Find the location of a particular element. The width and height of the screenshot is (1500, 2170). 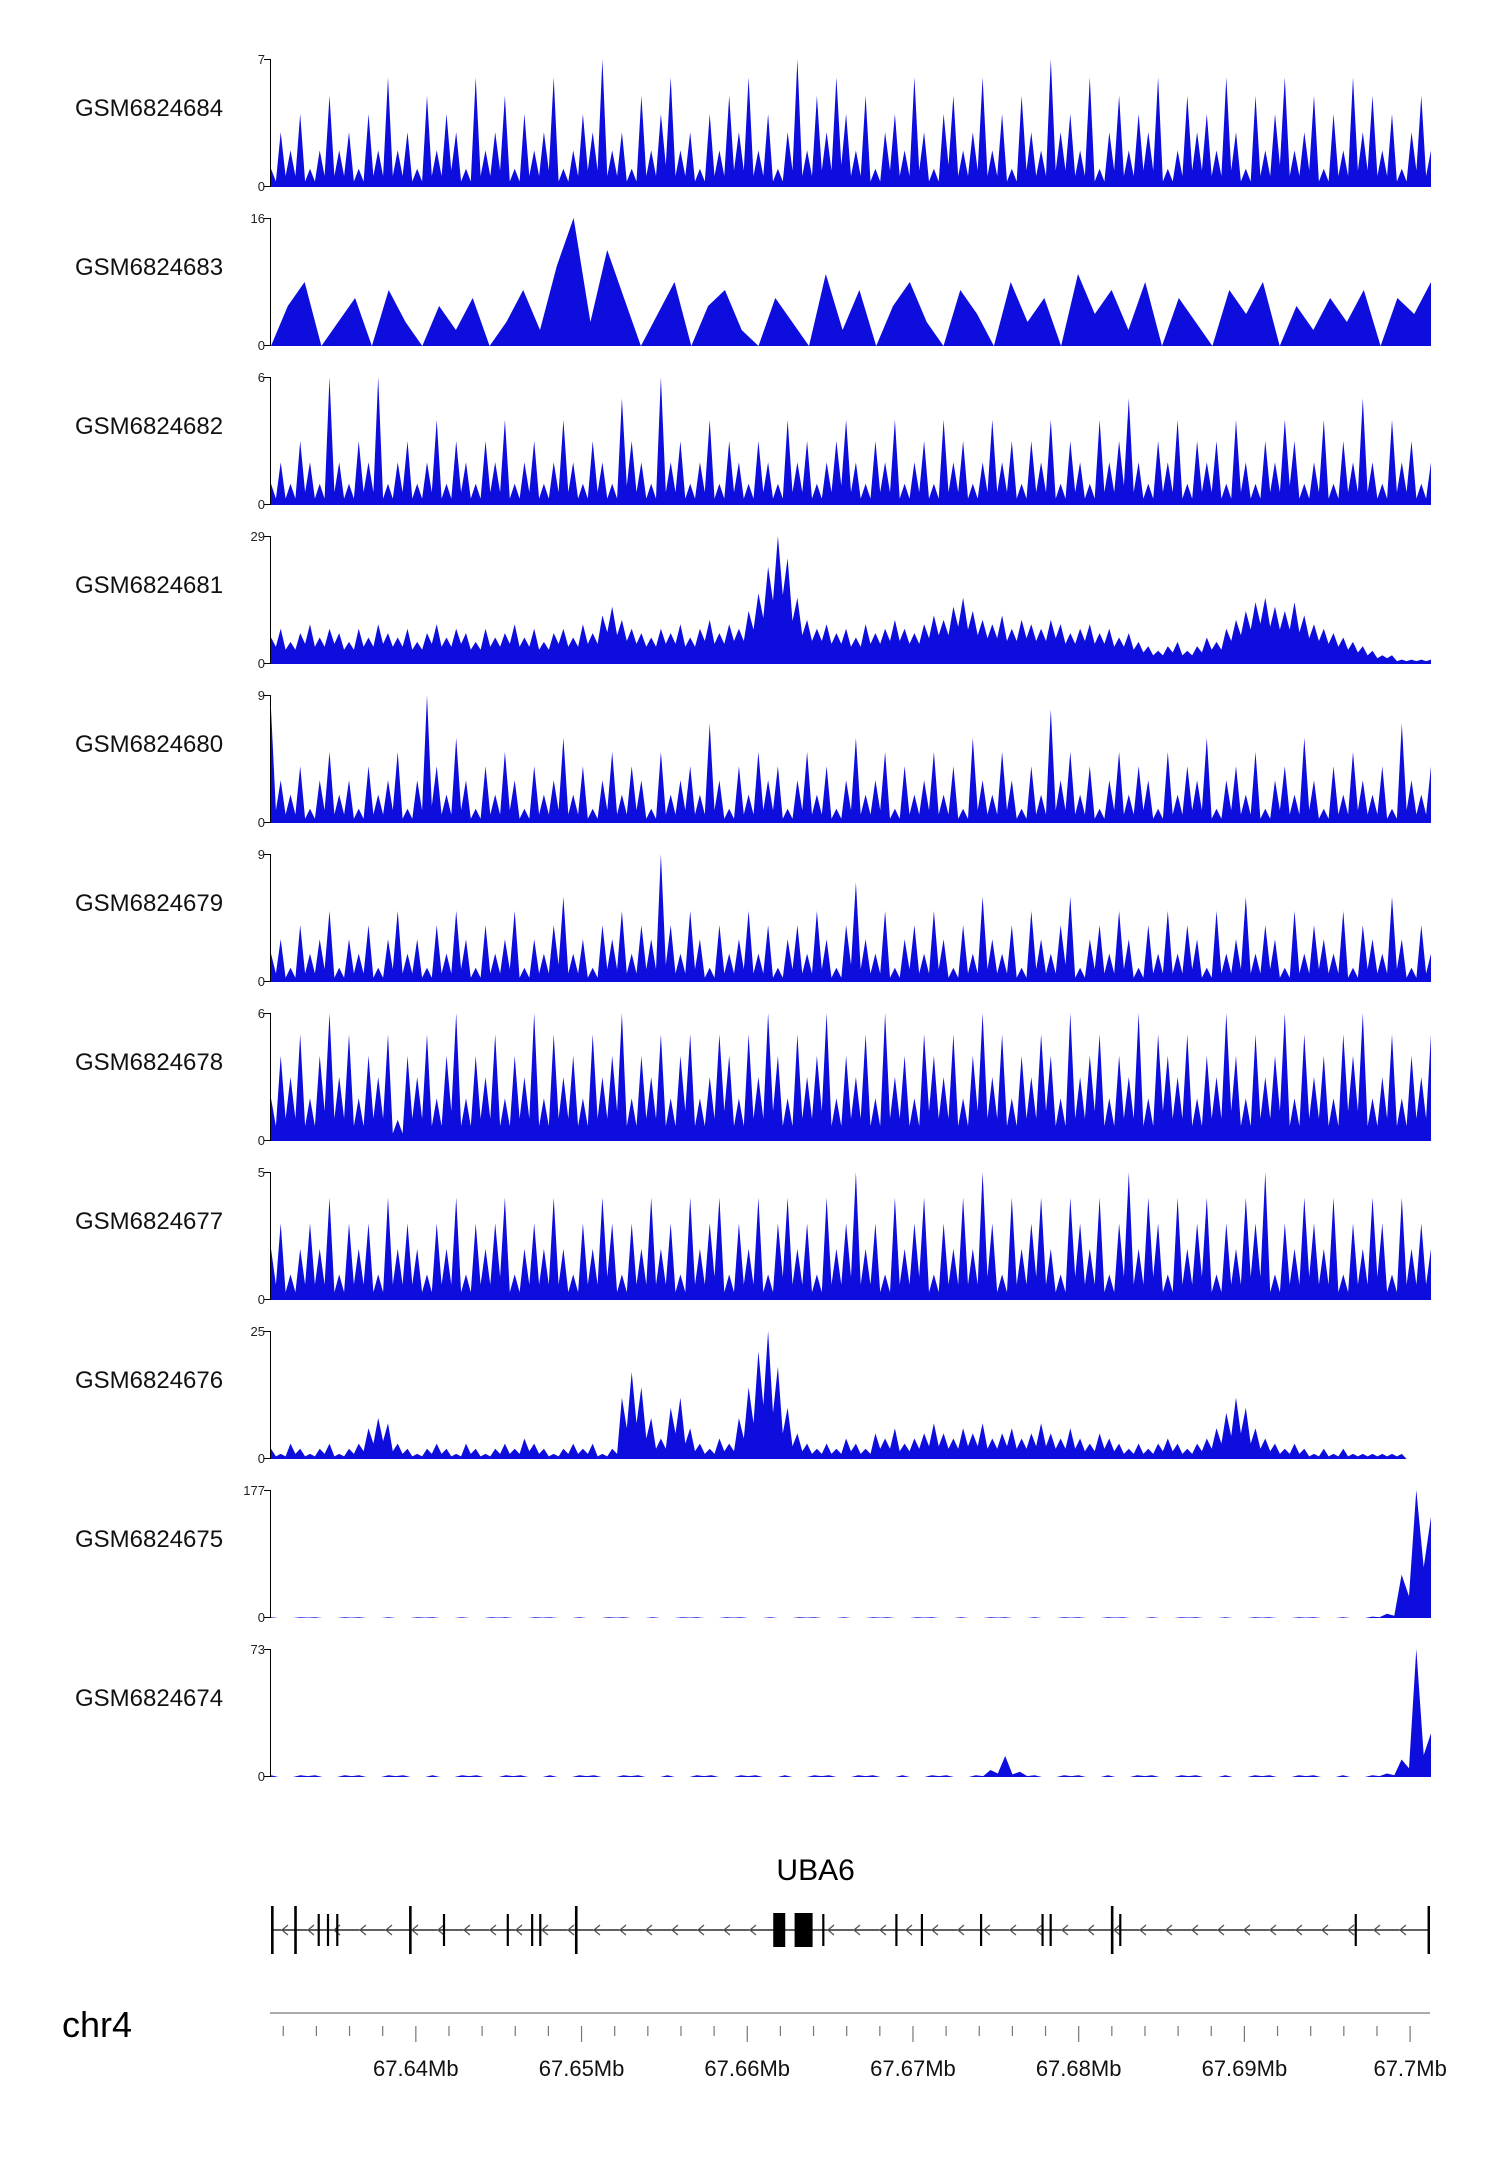

track-sample-label: GSM6824684 is located at coordinates (149, 108).